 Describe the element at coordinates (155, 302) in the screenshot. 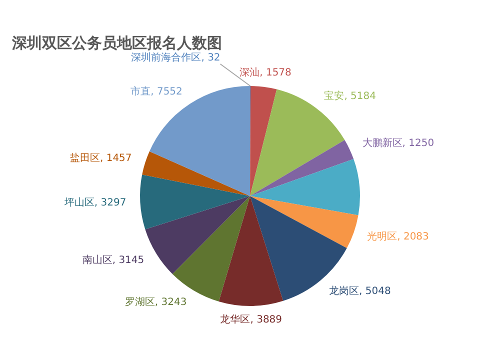

I see `slice-label: 罗湖区, 3243` at that location.